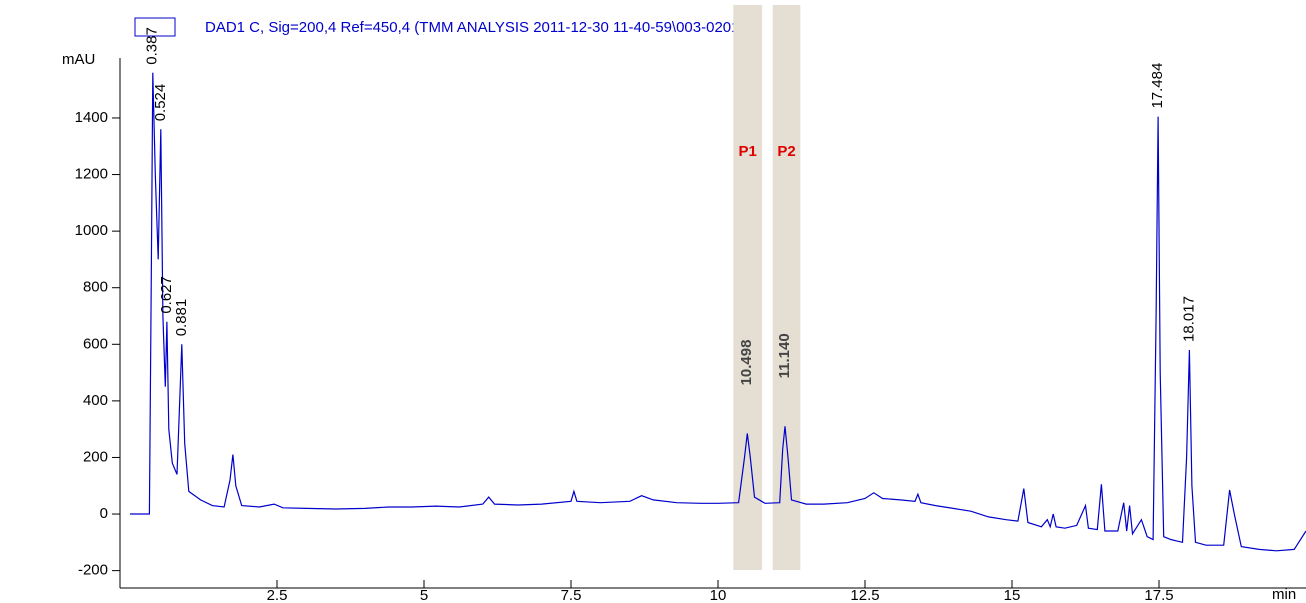  What do you see at coordinates (1158, 595) in the screenshot?
I see `x-tick-label: 17.5` at bounding box center [1158, 595].